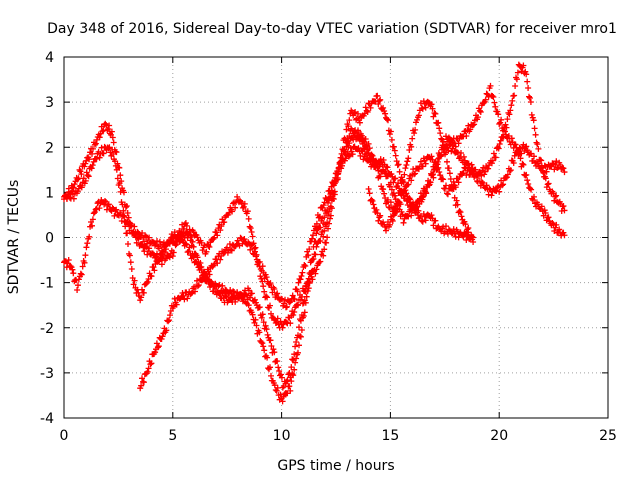 The width and height of the screenshot is (640, 480). Describe the element at coordinates (335, 466) in the screenshot. I see `x-axis-label: GPS time / hours` at that location.